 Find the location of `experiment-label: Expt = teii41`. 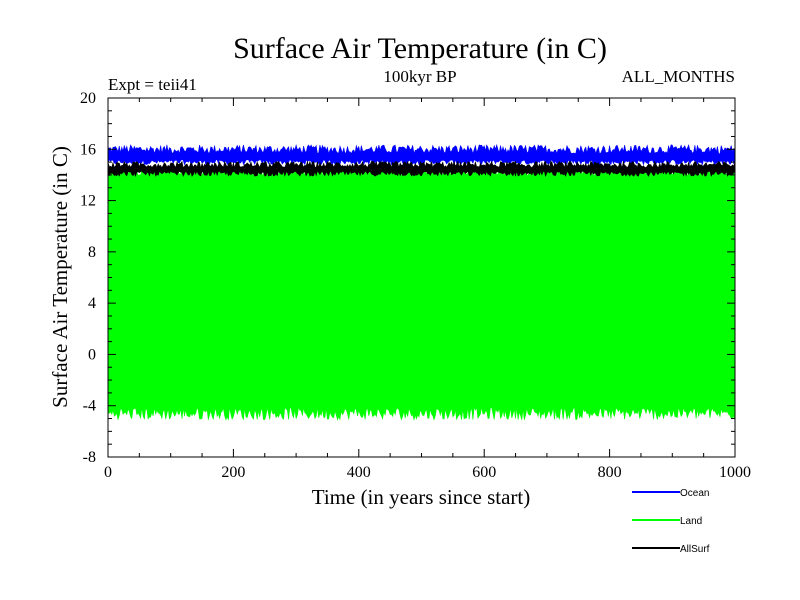

experiment-label: Expt = teii41 is located at coordinates (152, 84).